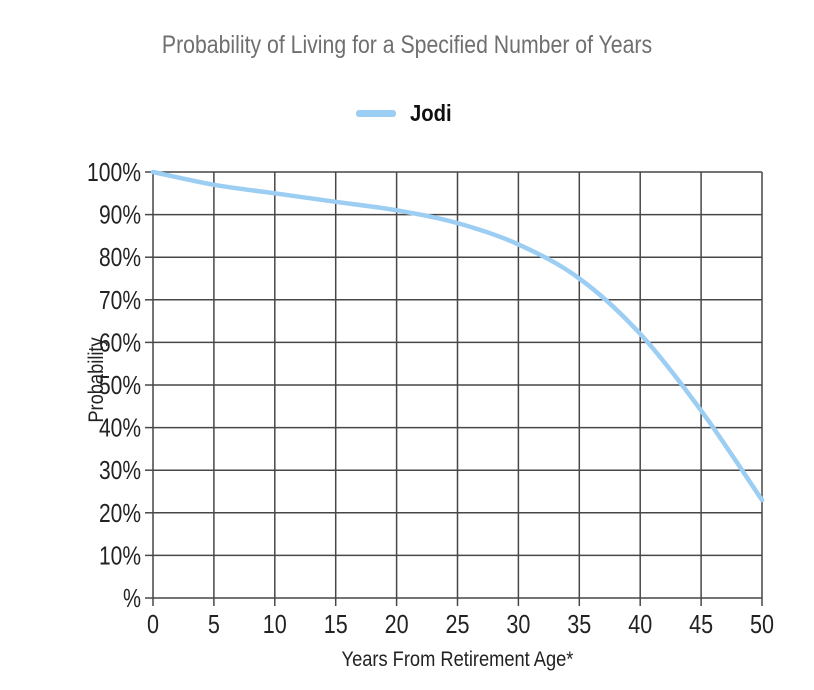  I want to click on x-axis-title: Years From Retirement Age*, so click(457, 659).